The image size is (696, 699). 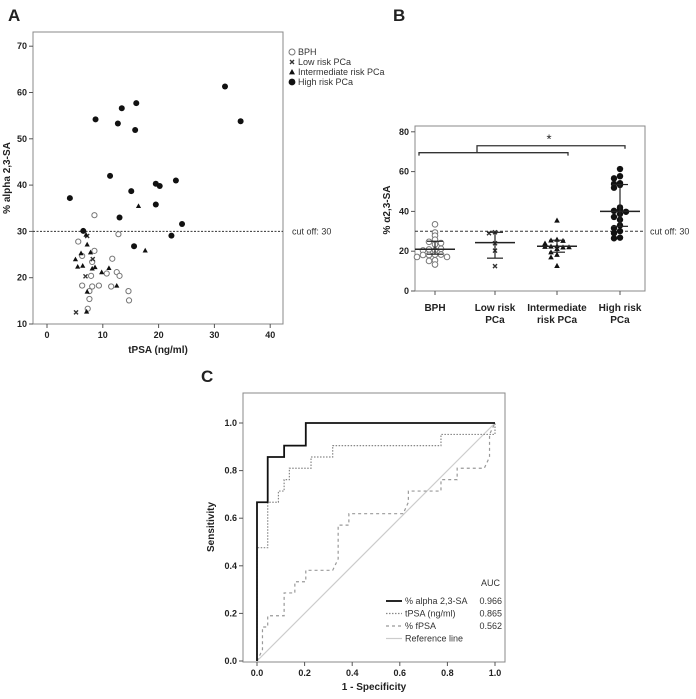 I want to click on legend-marker, so click(x=292, y=62).